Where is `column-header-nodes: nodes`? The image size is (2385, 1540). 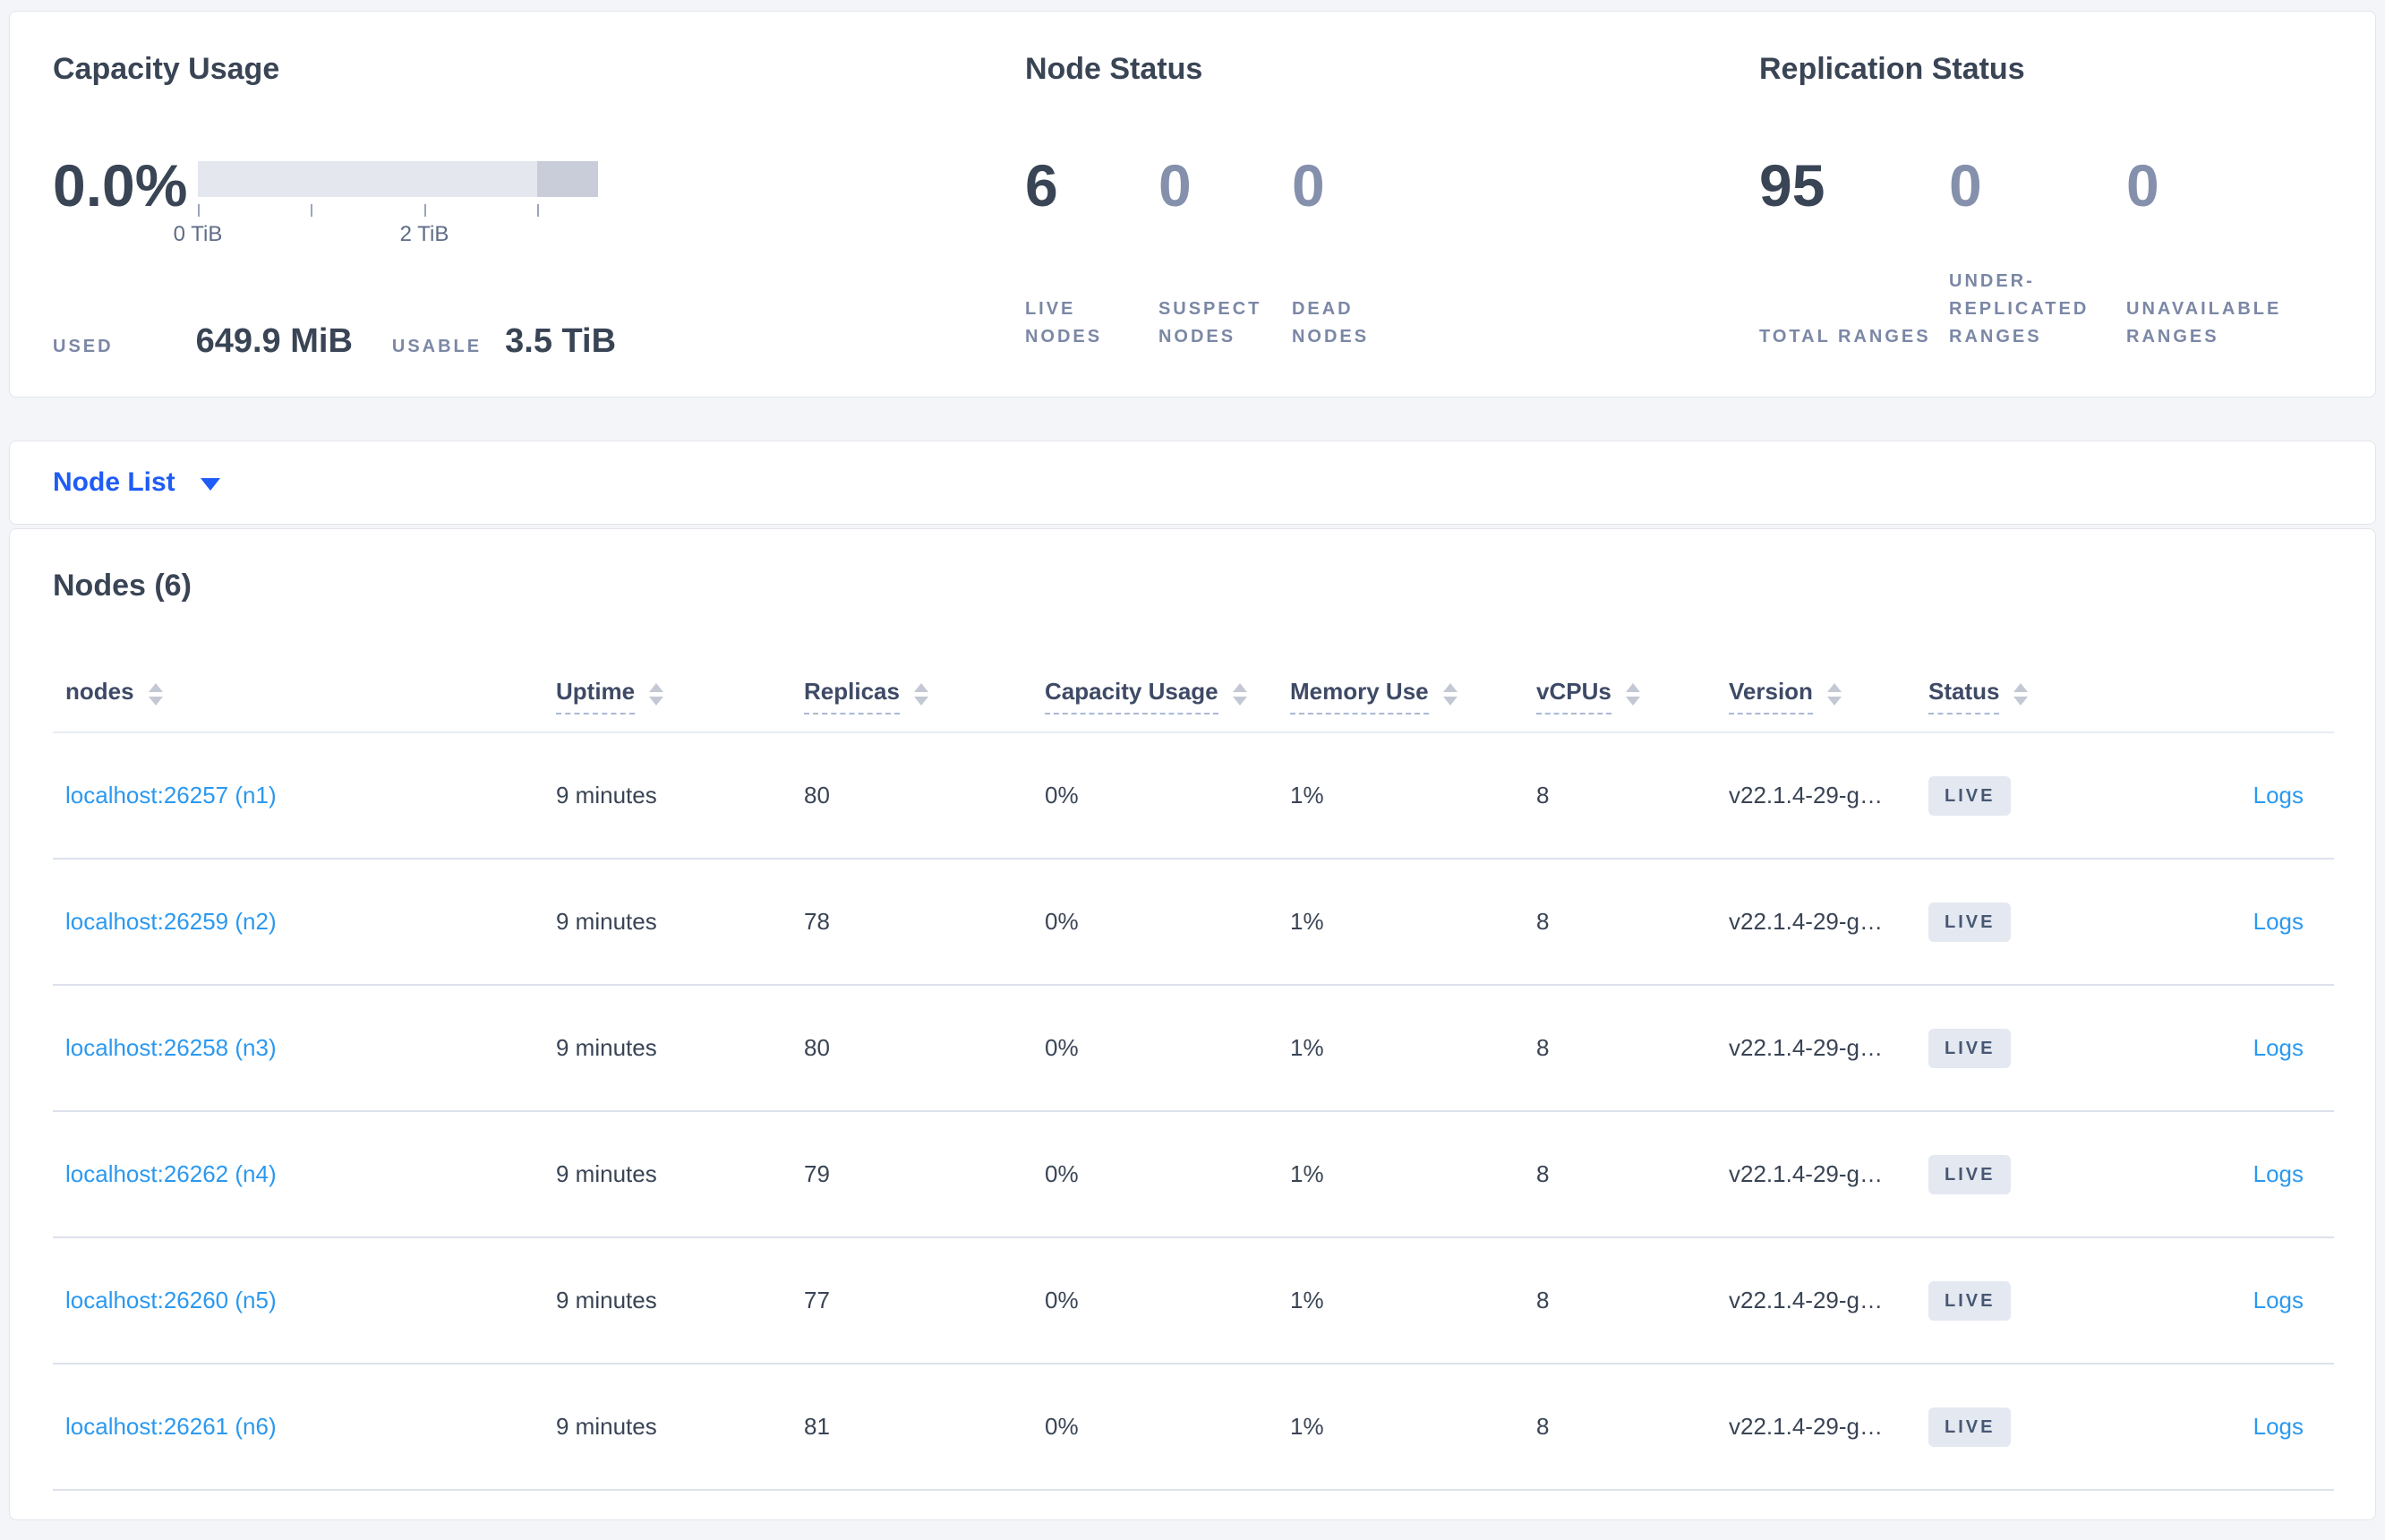 column-header-nodes: nodes is located at coordinates (298, 696).